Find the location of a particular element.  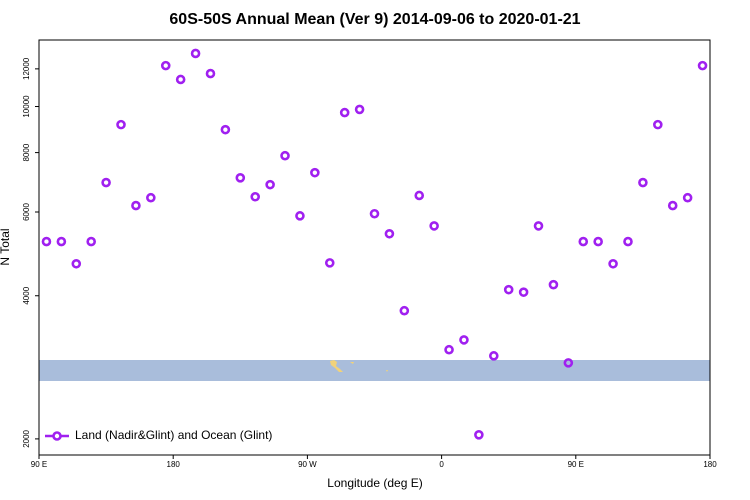

land-band is located at coordinates (374, 370).